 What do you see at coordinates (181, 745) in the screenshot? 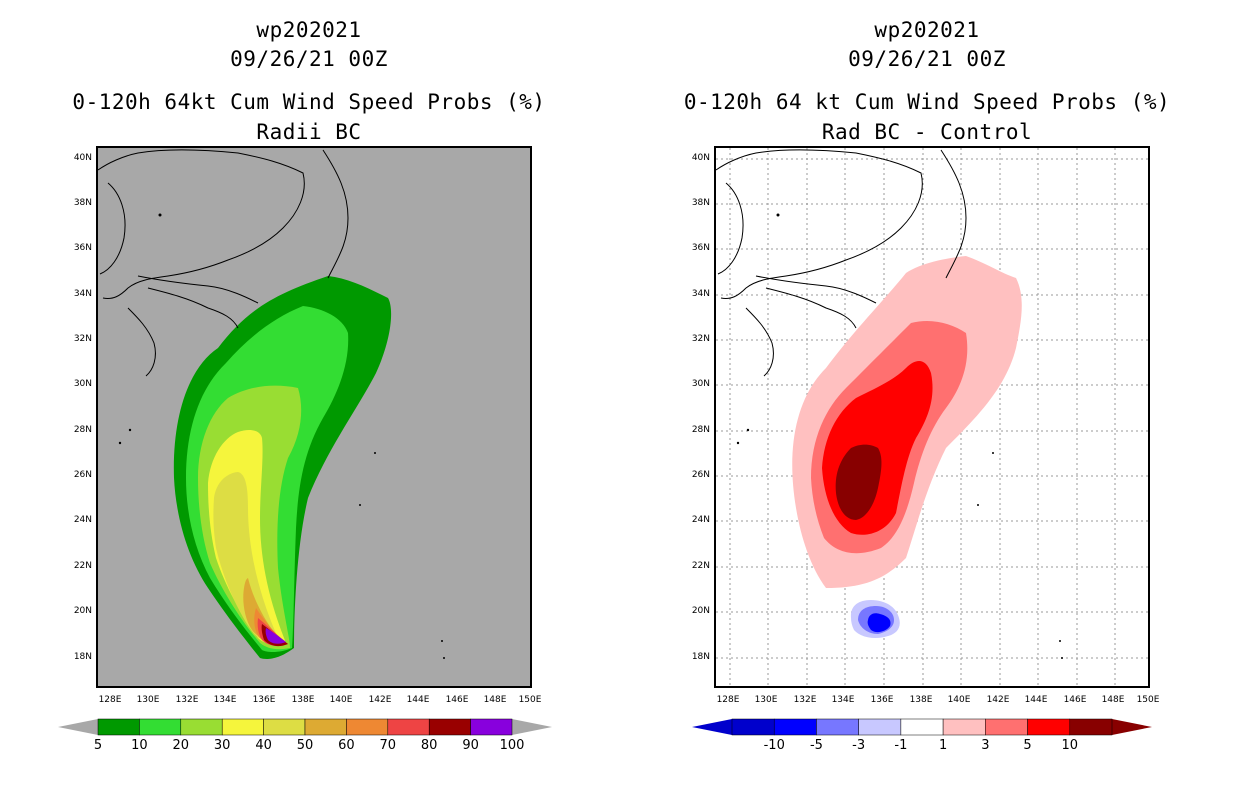
I see `colorbar-label: 20` at bounding box center [181, 745].